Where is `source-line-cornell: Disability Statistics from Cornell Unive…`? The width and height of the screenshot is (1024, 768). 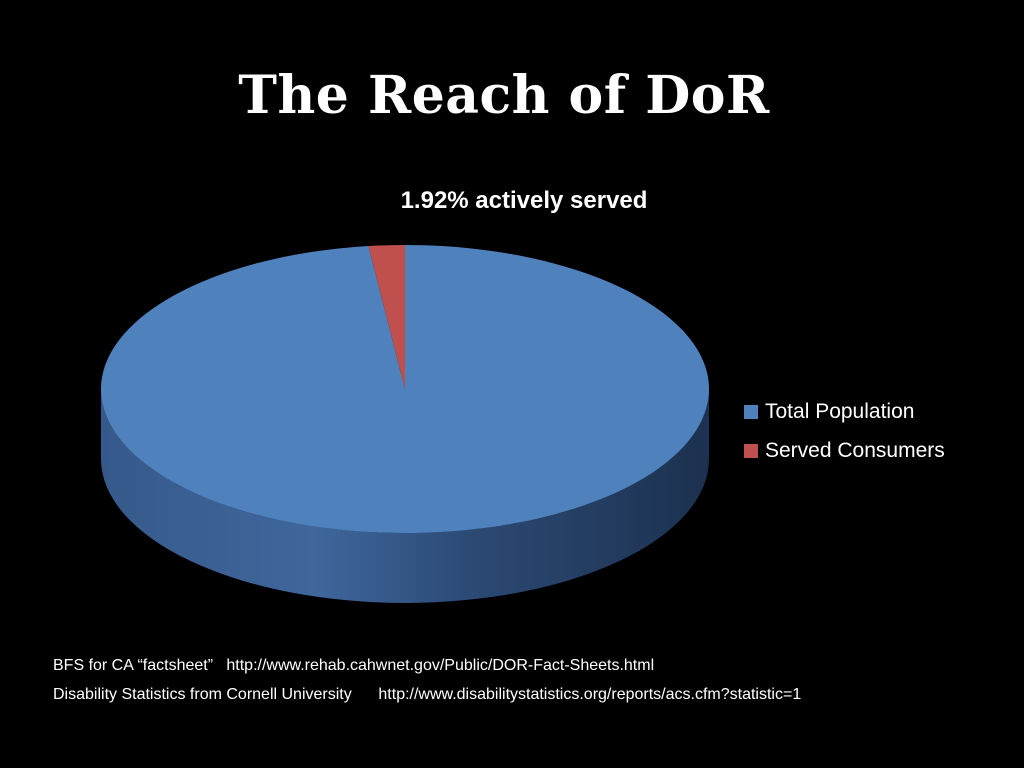
source-line-cornell: Disability Statistics from Cornell Unive… is located at coordinates (427, 694).